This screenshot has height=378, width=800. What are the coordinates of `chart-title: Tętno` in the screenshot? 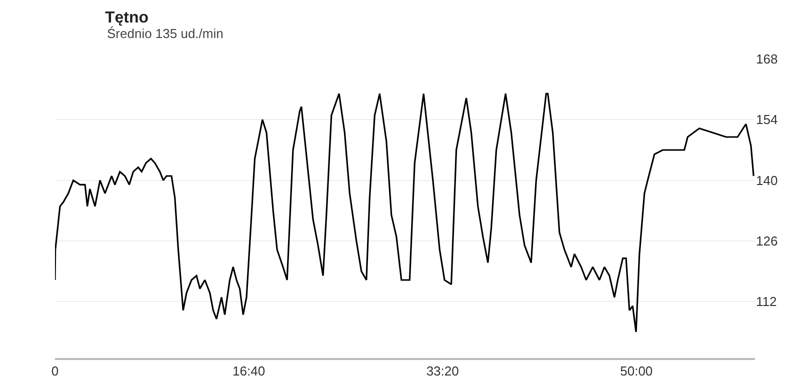 It's located at (127, 18).